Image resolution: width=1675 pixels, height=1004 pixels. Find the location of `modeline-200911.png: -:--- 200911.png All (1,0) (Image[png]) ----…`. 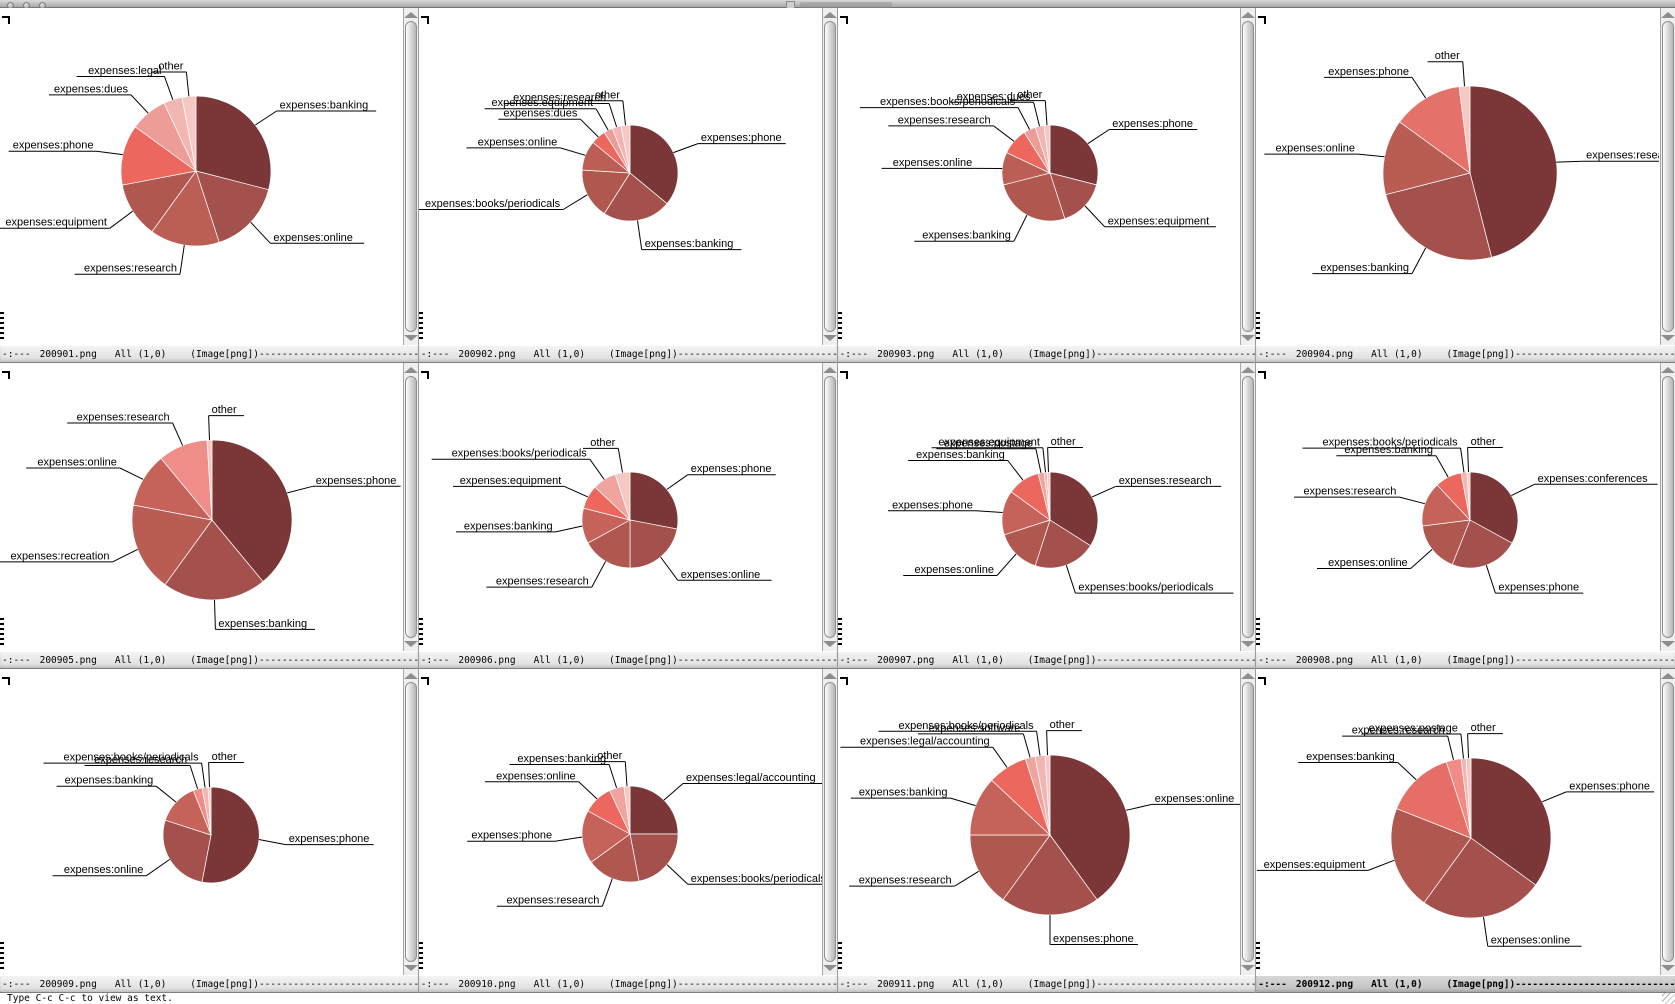

modeline-200911.png: -:--- 200911.png All (1,0) (Image[png]) ----… is located at coordinates (1046, 984).